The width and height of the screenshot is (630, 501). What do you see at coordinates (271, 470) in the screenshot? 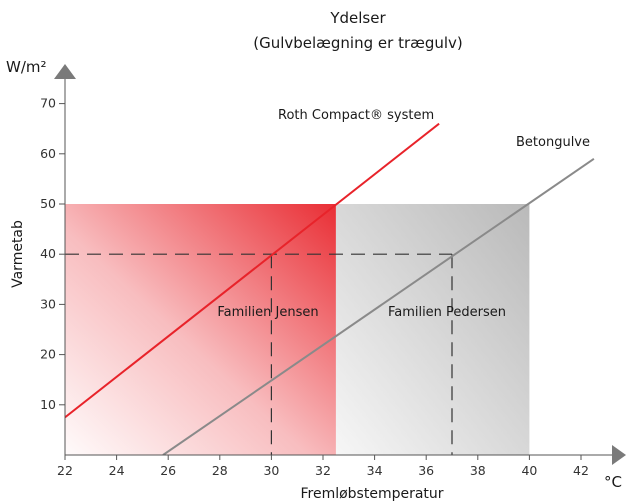
I see `x-tick-label: 30` at bounding box center [271, 470].